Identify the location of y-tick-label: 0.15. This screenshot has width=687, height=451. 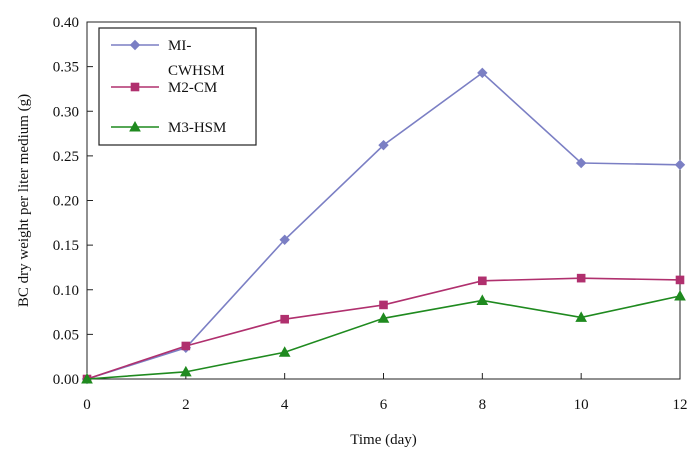
(66, 246).